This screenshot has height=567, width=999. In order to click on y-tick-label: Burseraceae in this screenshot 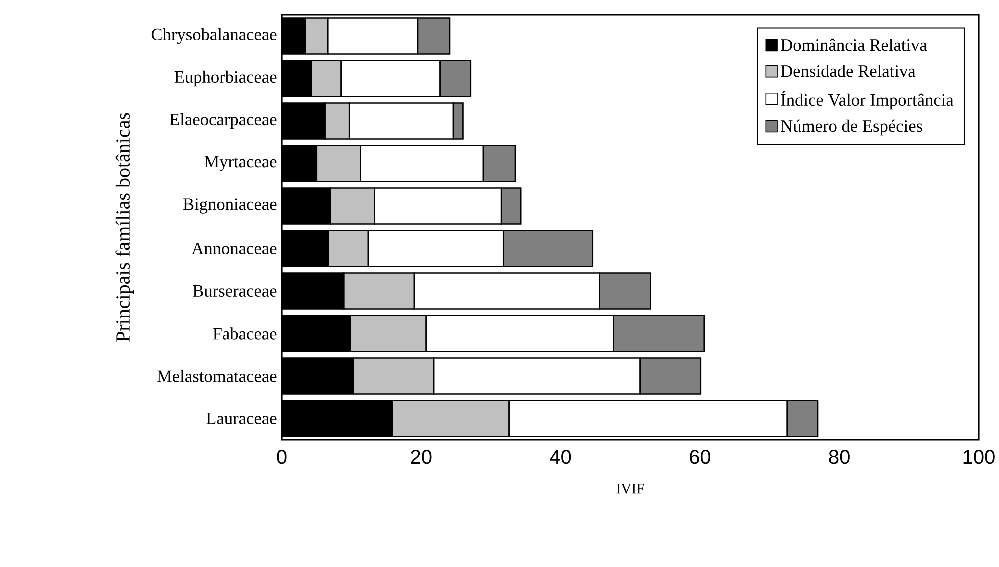, I will do `click(235, 291)`.